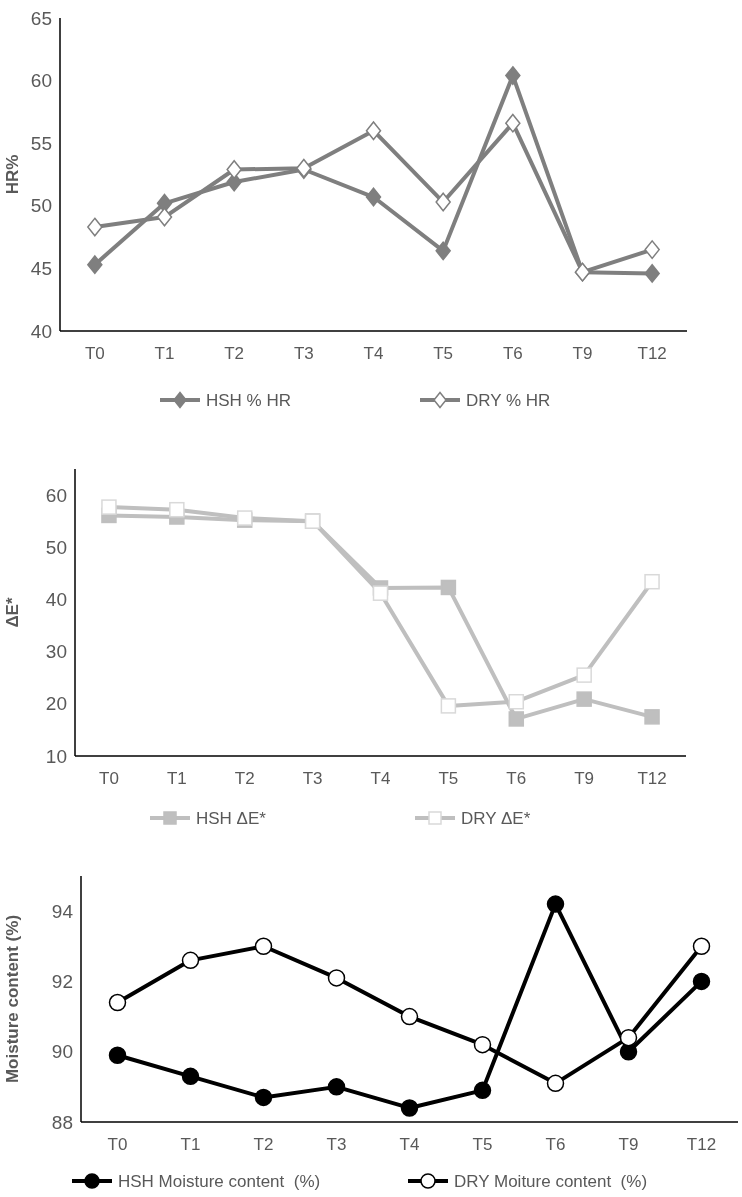 This screenshot has height=1197, width=742. Describe the element at coordinates (249, 400) in the screenshot. I see `legend-label: HSH % HR` at that location.